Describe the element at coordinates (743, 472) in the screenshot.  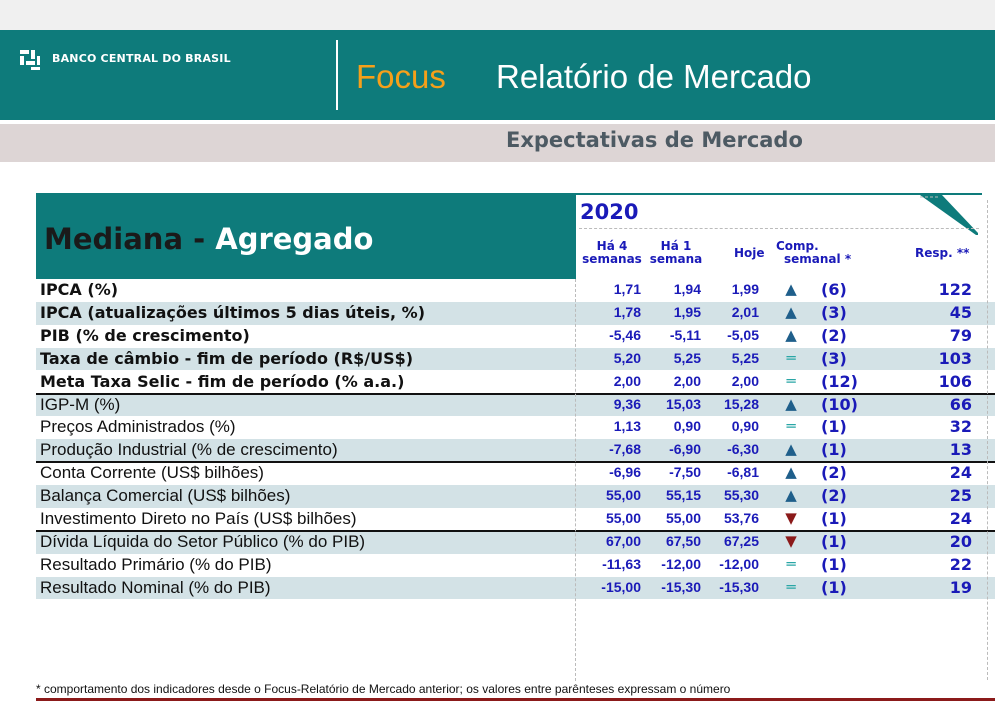
I see `value-hoje: -6,81` at that location.